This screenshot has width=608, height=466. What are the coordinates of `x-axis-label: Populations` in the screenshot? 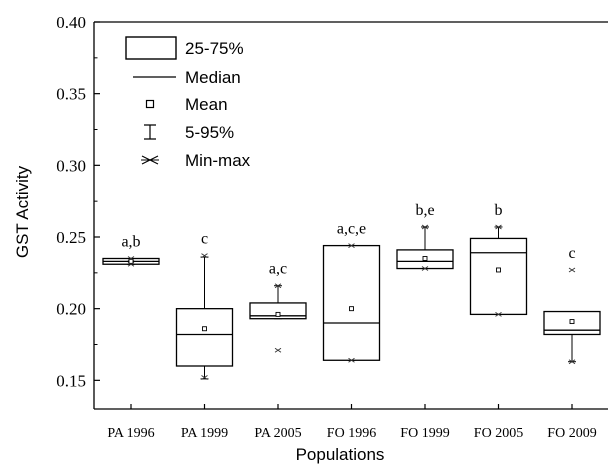 It's located at (340, 454).